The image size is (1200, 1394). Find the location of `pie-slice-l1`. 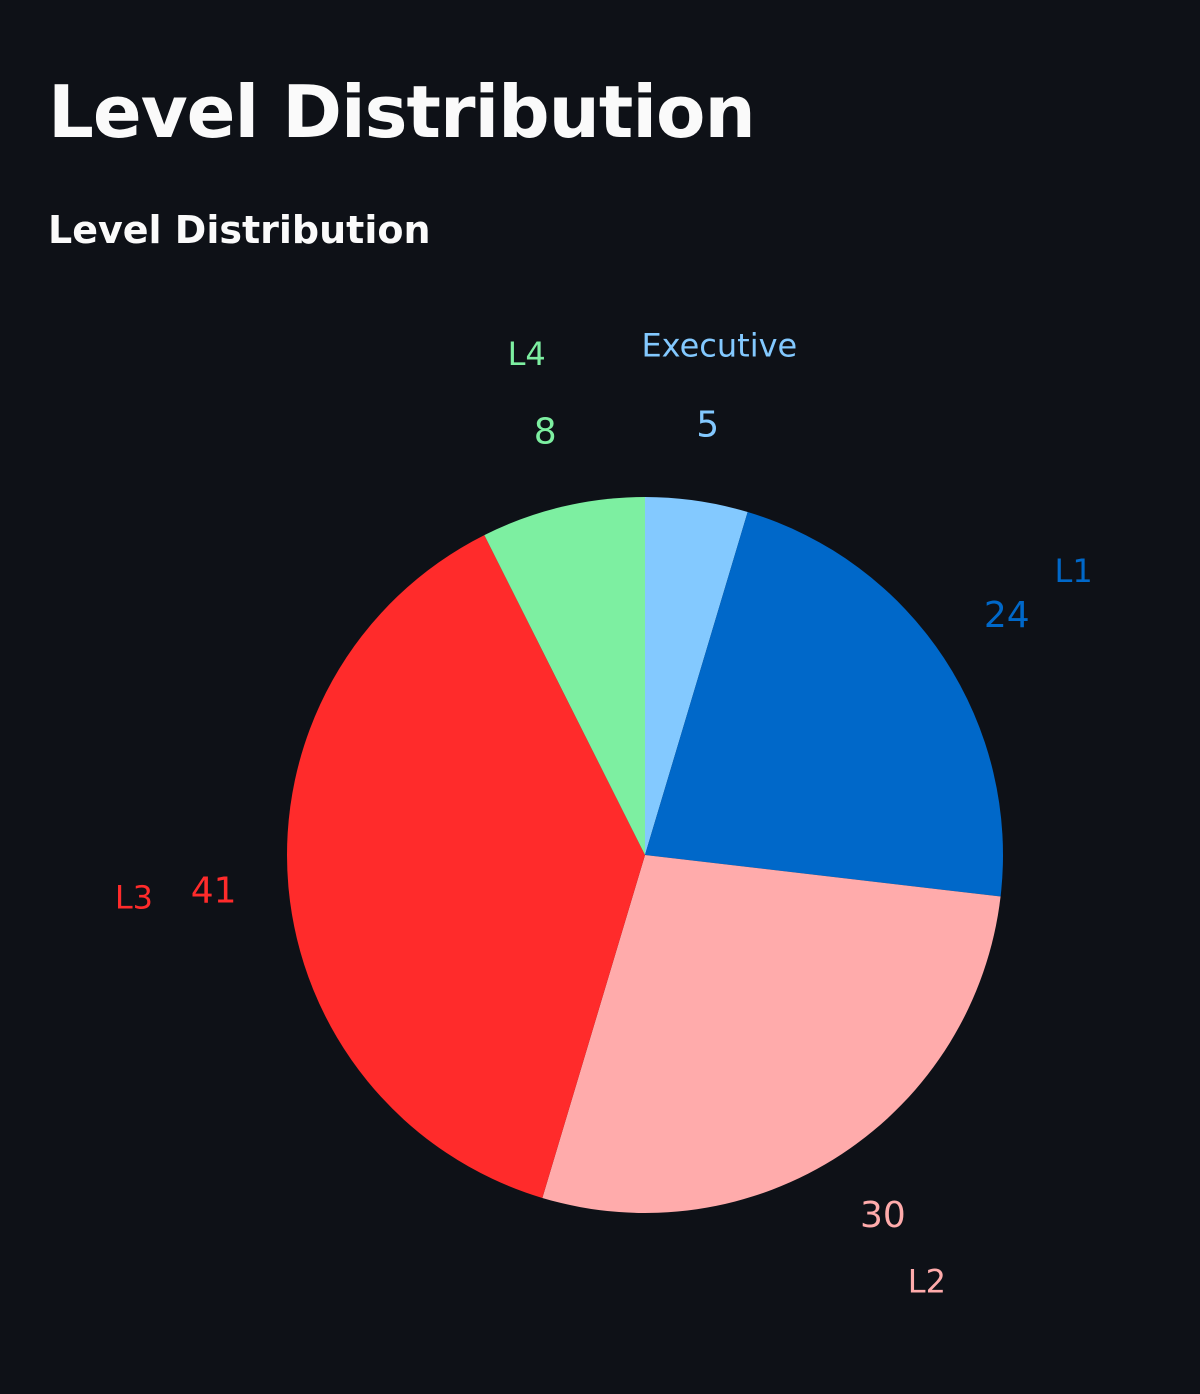

pie-slice-l1 is located at coordinates (824, 704).